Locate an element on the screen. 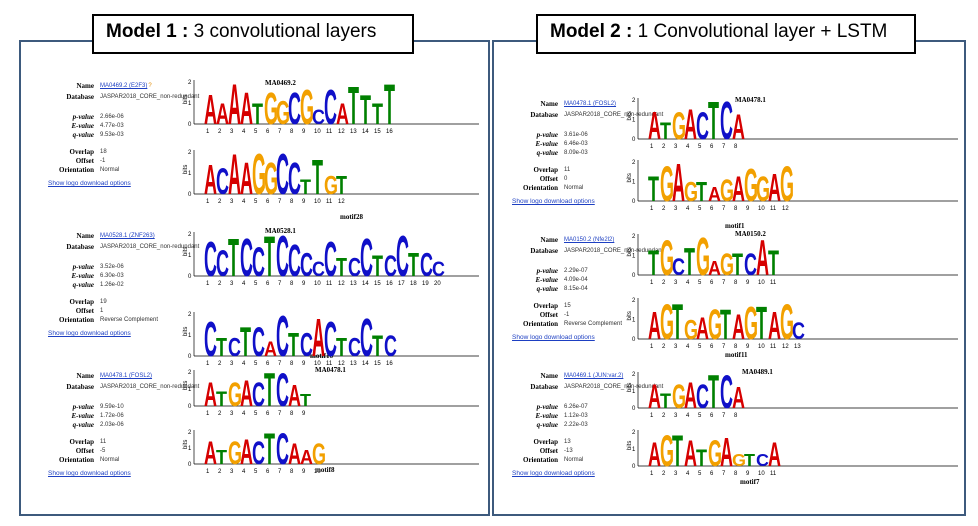 The image size is (978, 526). help-icon: ? is located at coordinates (150, 86).